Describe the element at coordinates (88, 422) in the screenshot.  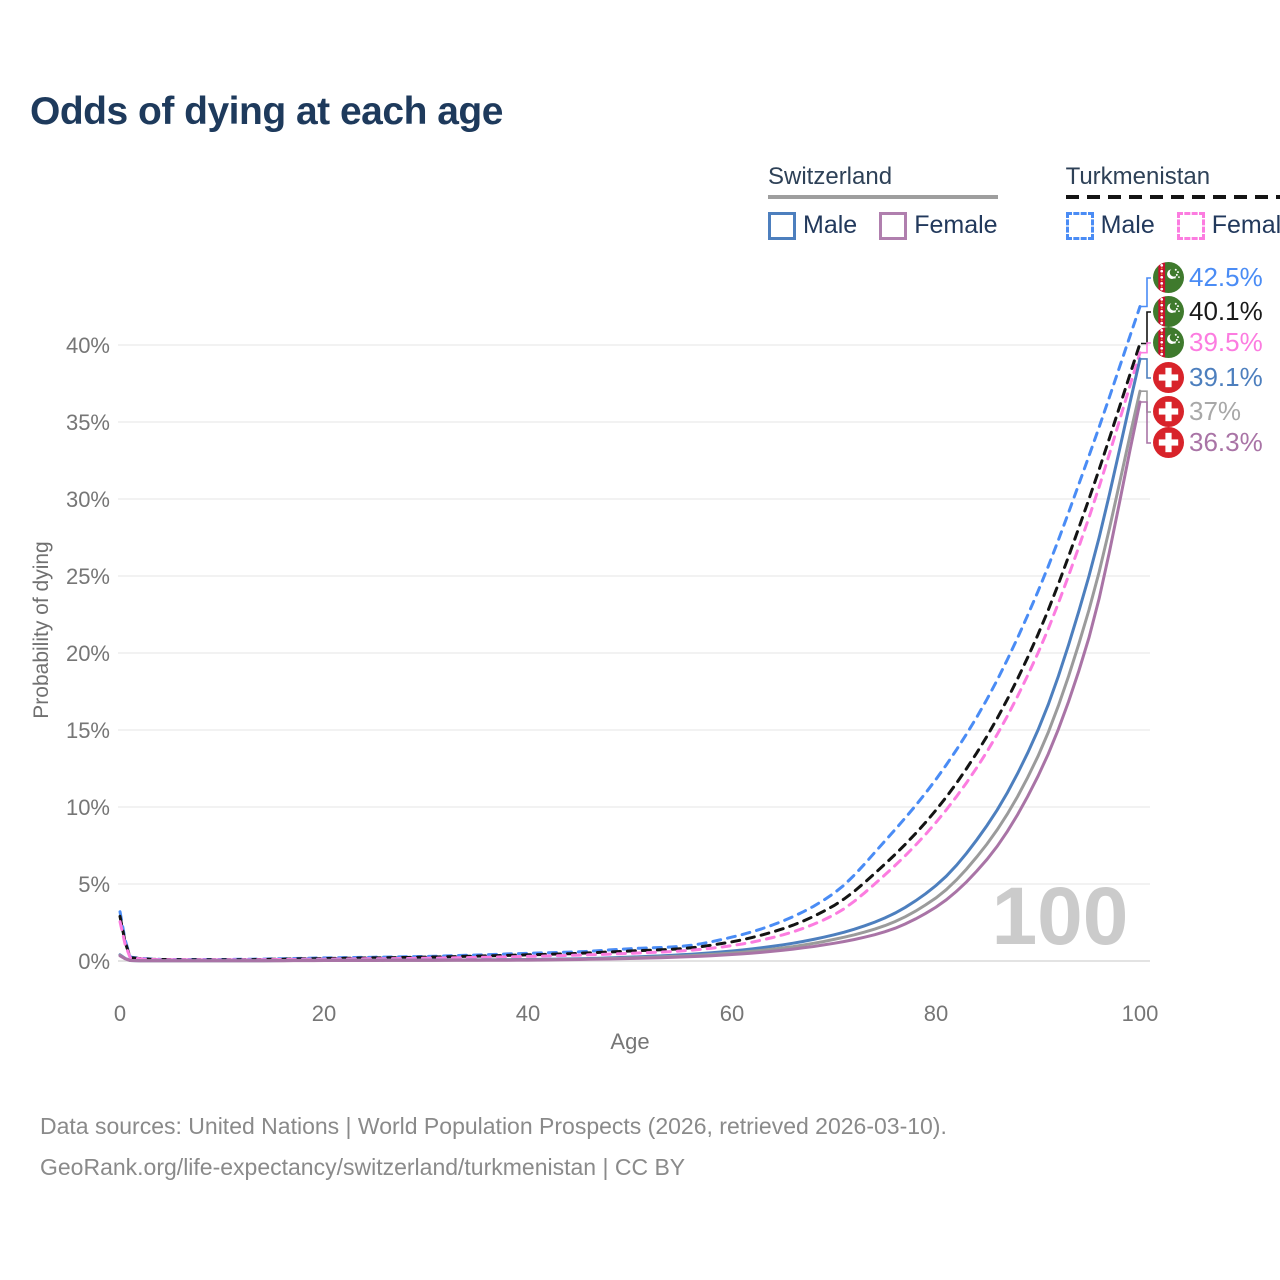
I see `y-tick-label: 35%` at that location.